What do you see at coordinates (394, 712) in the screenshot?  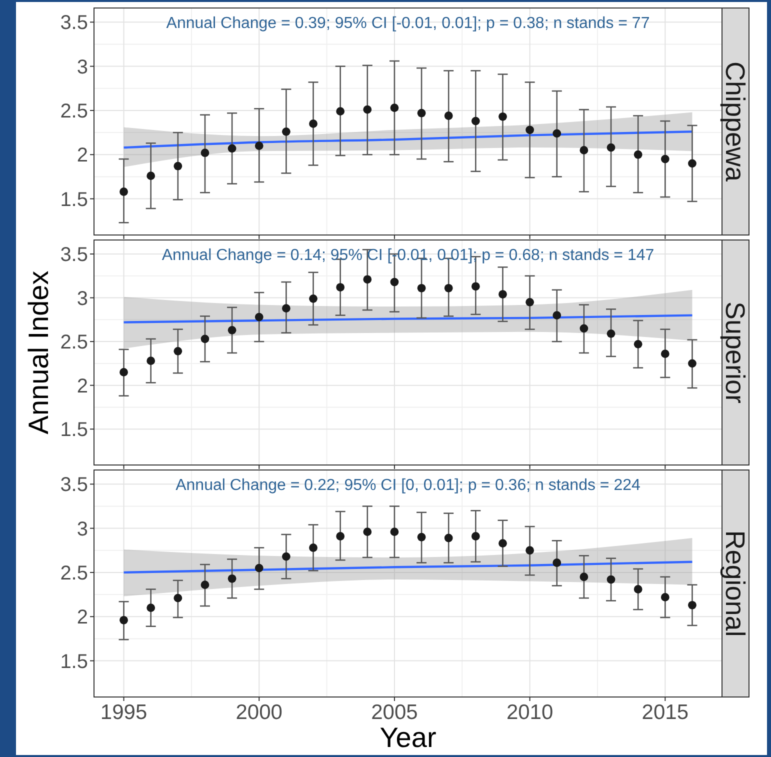 I see `x-tick-label: 2005` at bounding box center [394, 712].